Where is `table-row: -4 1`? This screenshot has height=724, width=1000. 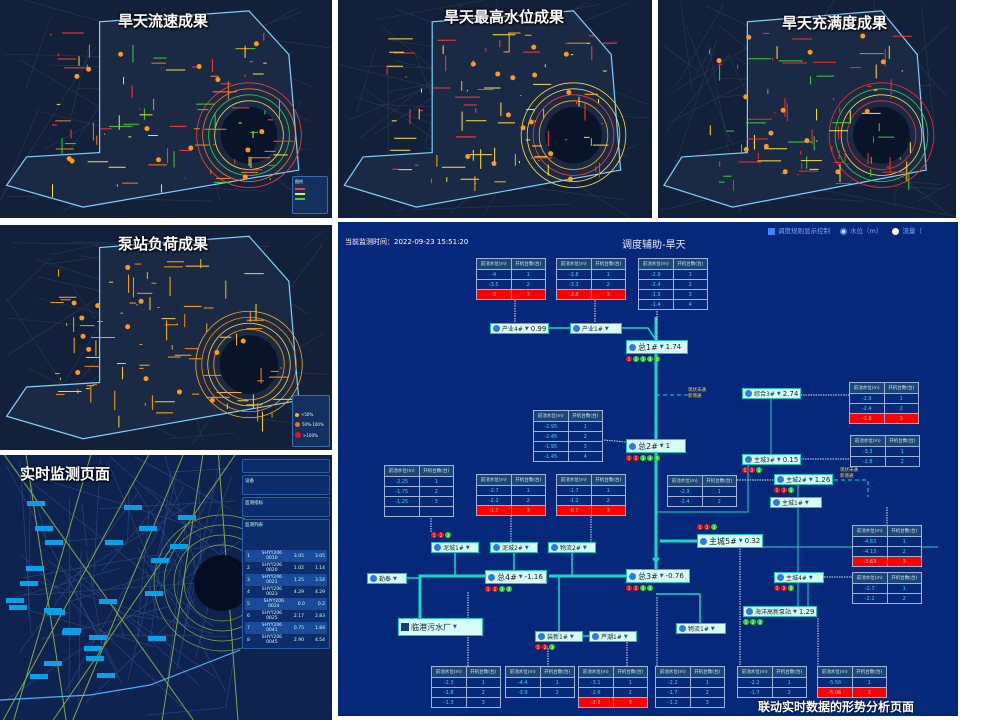
table-row: -4 1 is located at coordinates (511, 274).